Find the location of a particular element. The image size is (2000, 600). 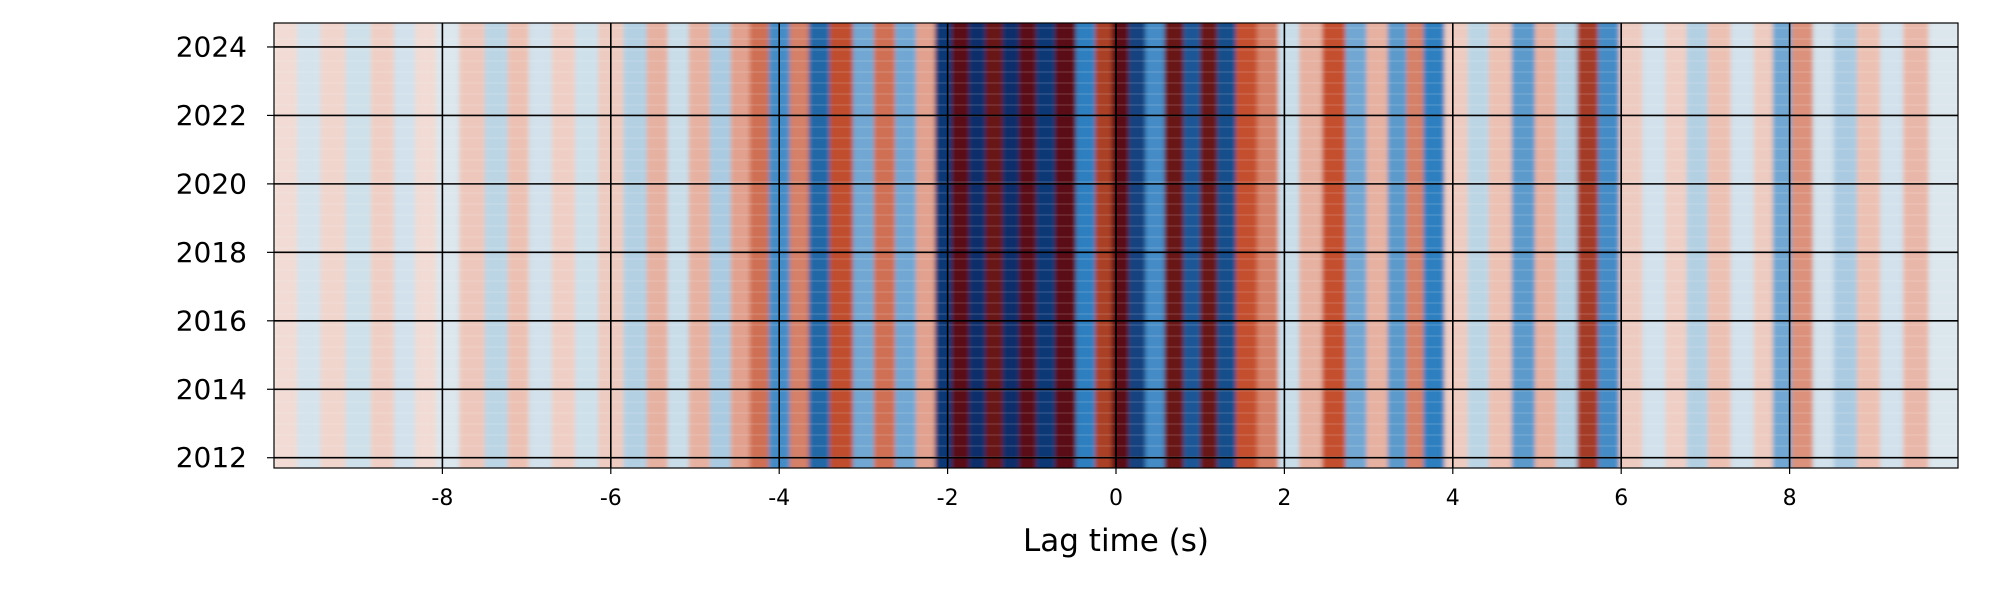

x-axis-ticks: -8 -6 -4 -2 0 2 4 6 8 is located at coordinates (1114, 489).